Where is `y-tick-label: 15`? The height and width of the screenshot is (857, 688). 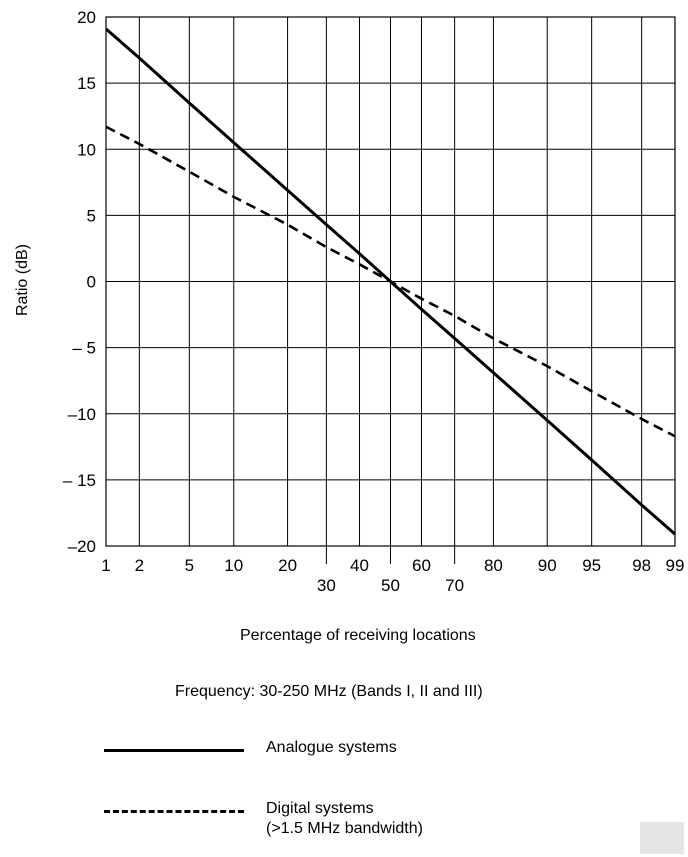
y-tick-label: 15 is located at coordinates (86, 83).